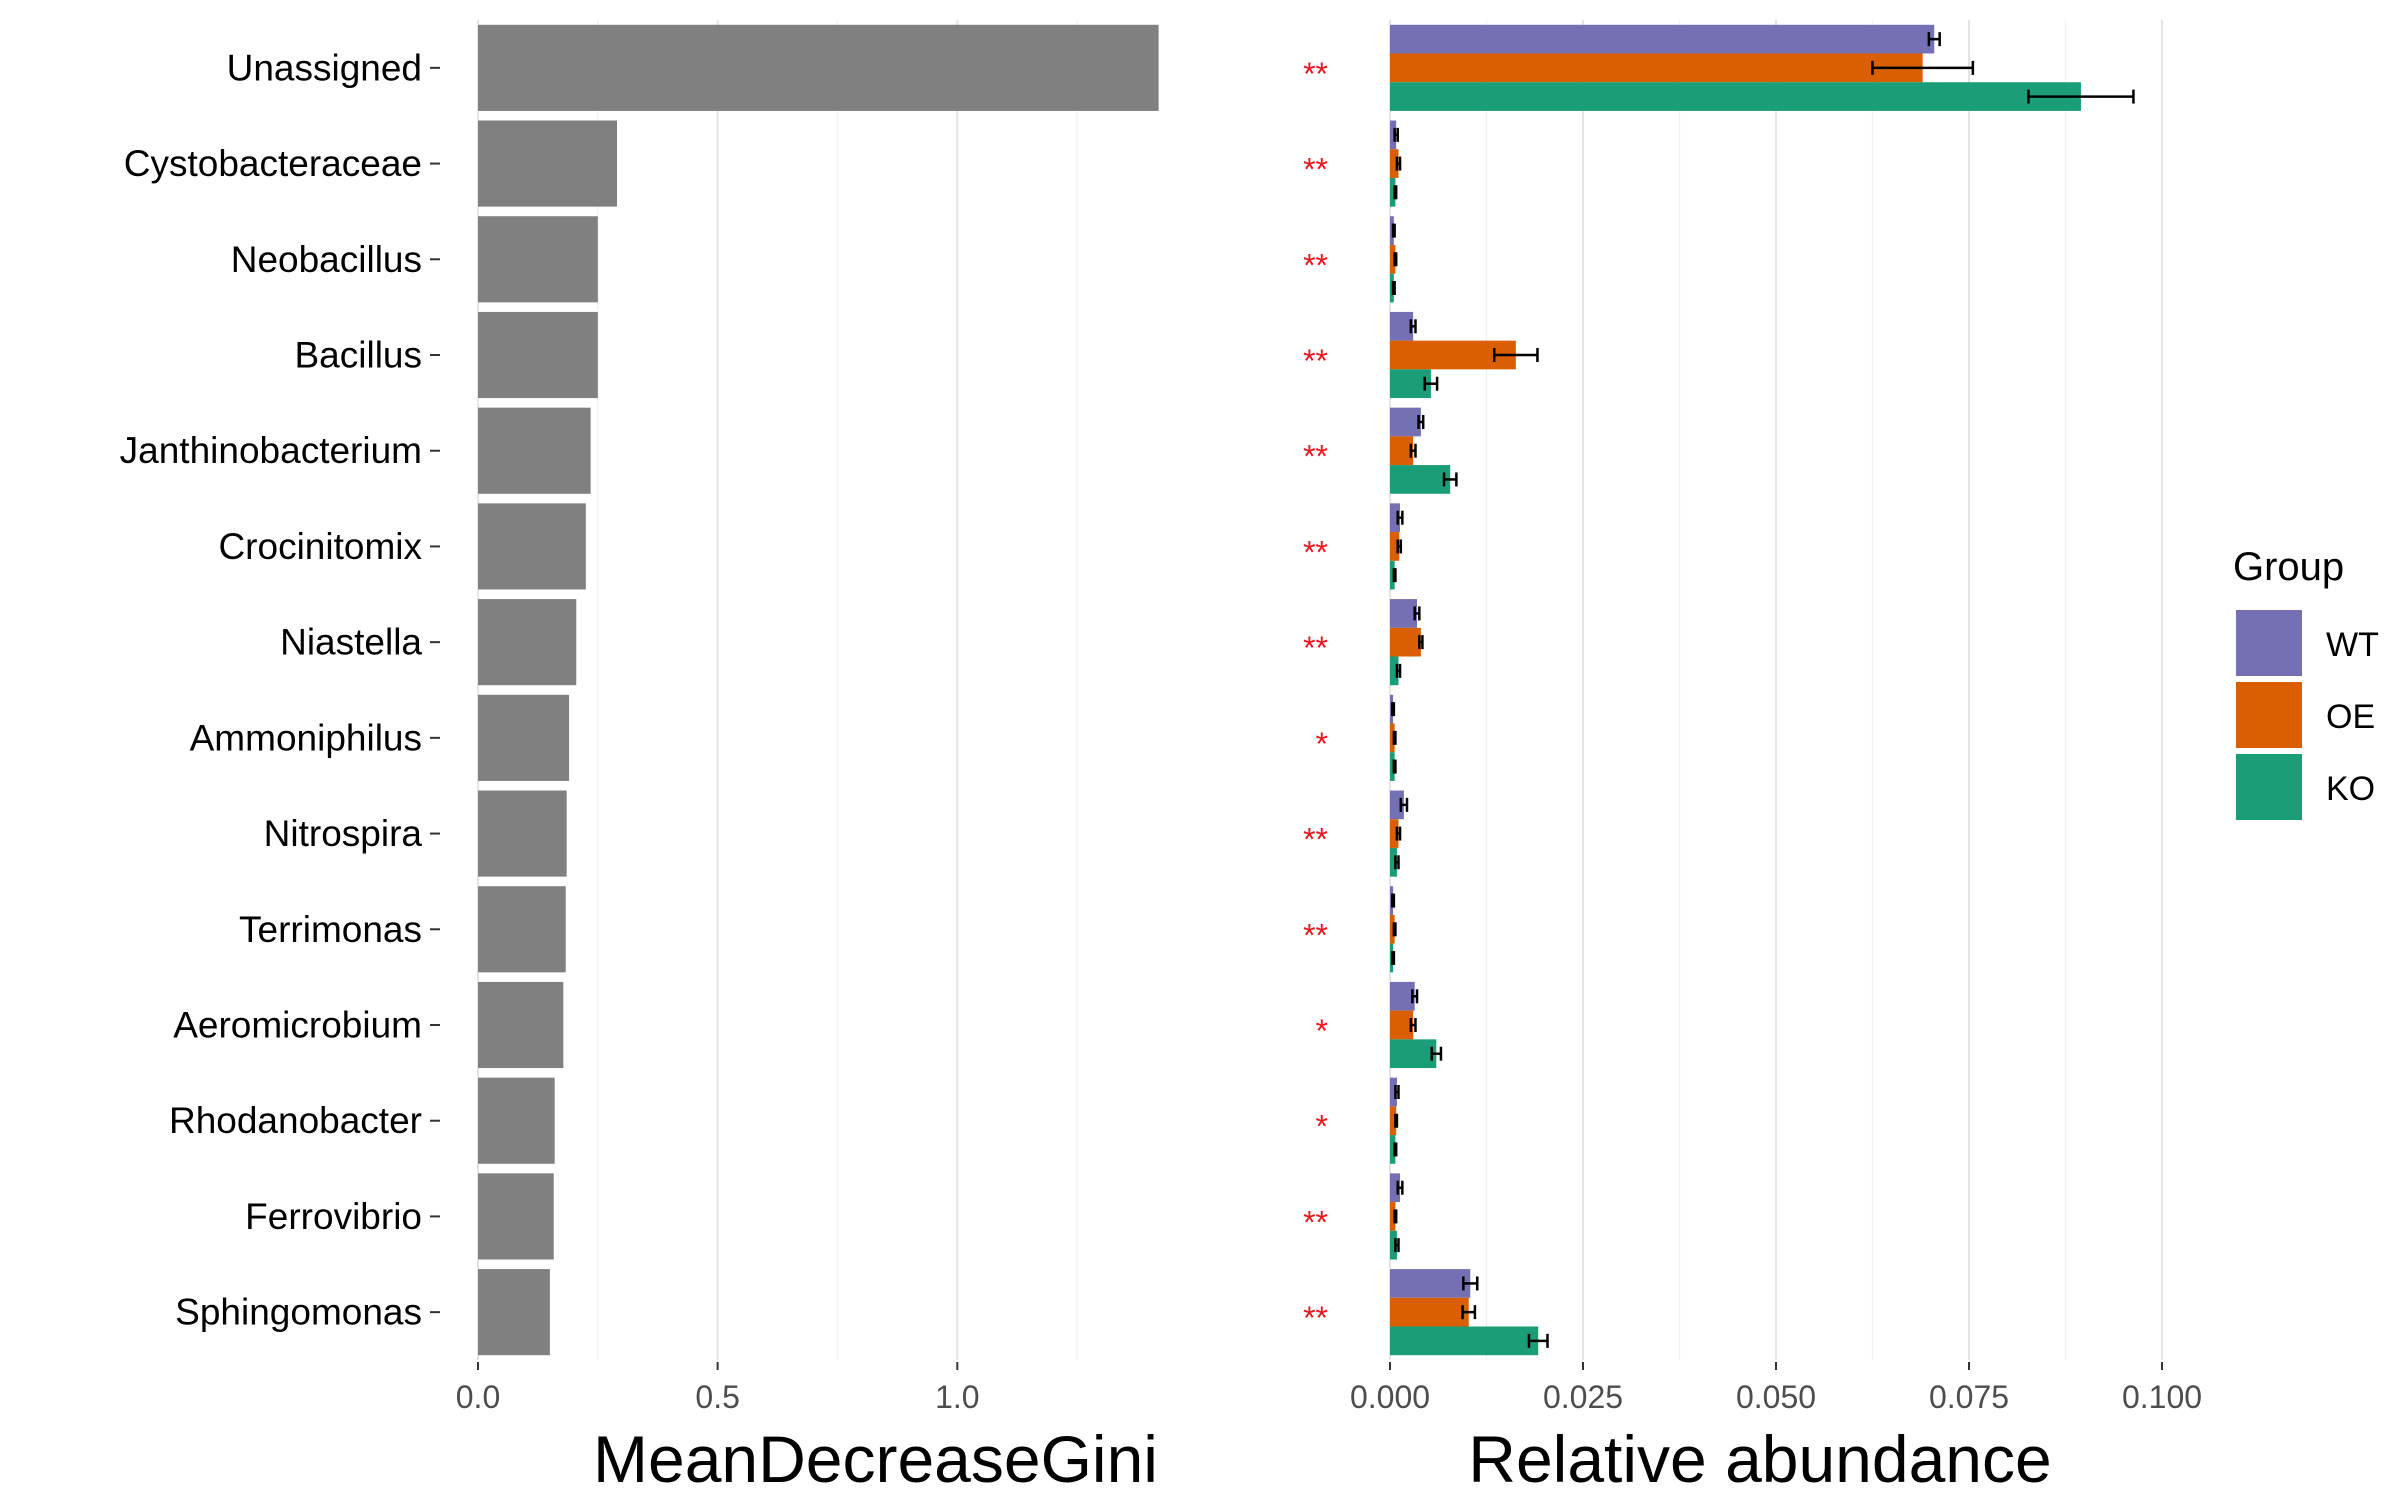 The height and width of the screenshot is (1505, 2400). I want to click on category-label: Crocinitomix, so click(320, 546).